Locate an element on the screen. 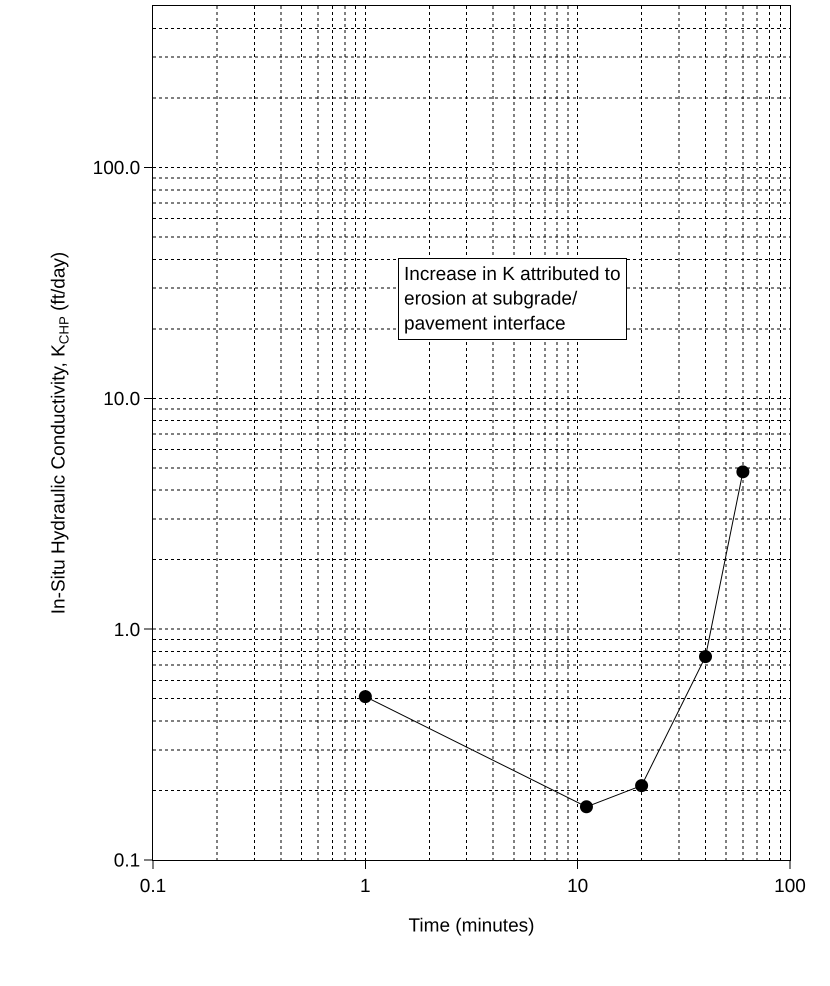  annotation: Increase in K attributed to erosion at subgrade/ pavement interface is located at coordinates (512, 299).